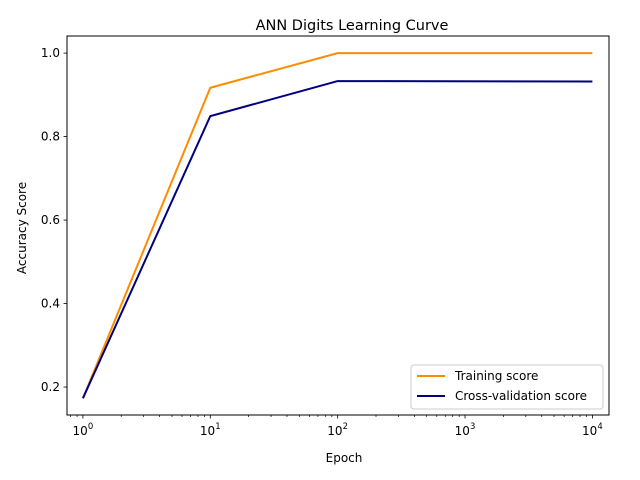 Image resolution: width=640 pixels, height=480 pixels. I want to click on y-tick-label-0: 0.2, so click(50, 387).